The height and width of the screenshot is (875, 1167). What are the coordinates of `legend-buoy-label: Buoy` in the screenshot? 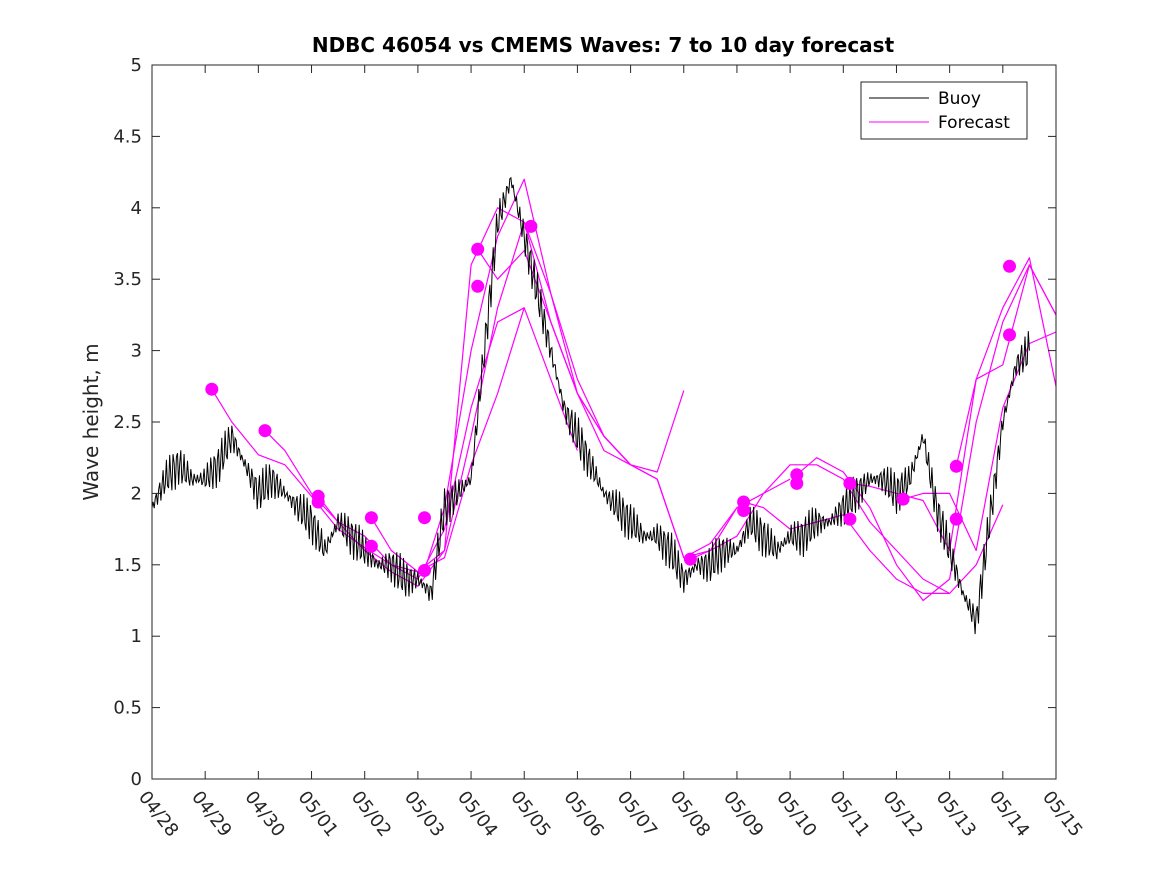 It's located at (959, 99).